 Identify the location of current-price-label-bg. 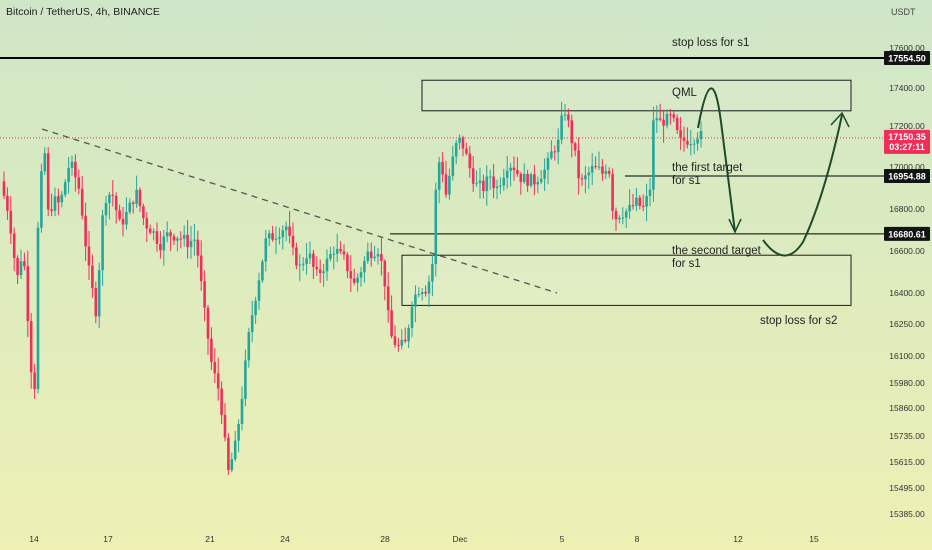
(907, 141).